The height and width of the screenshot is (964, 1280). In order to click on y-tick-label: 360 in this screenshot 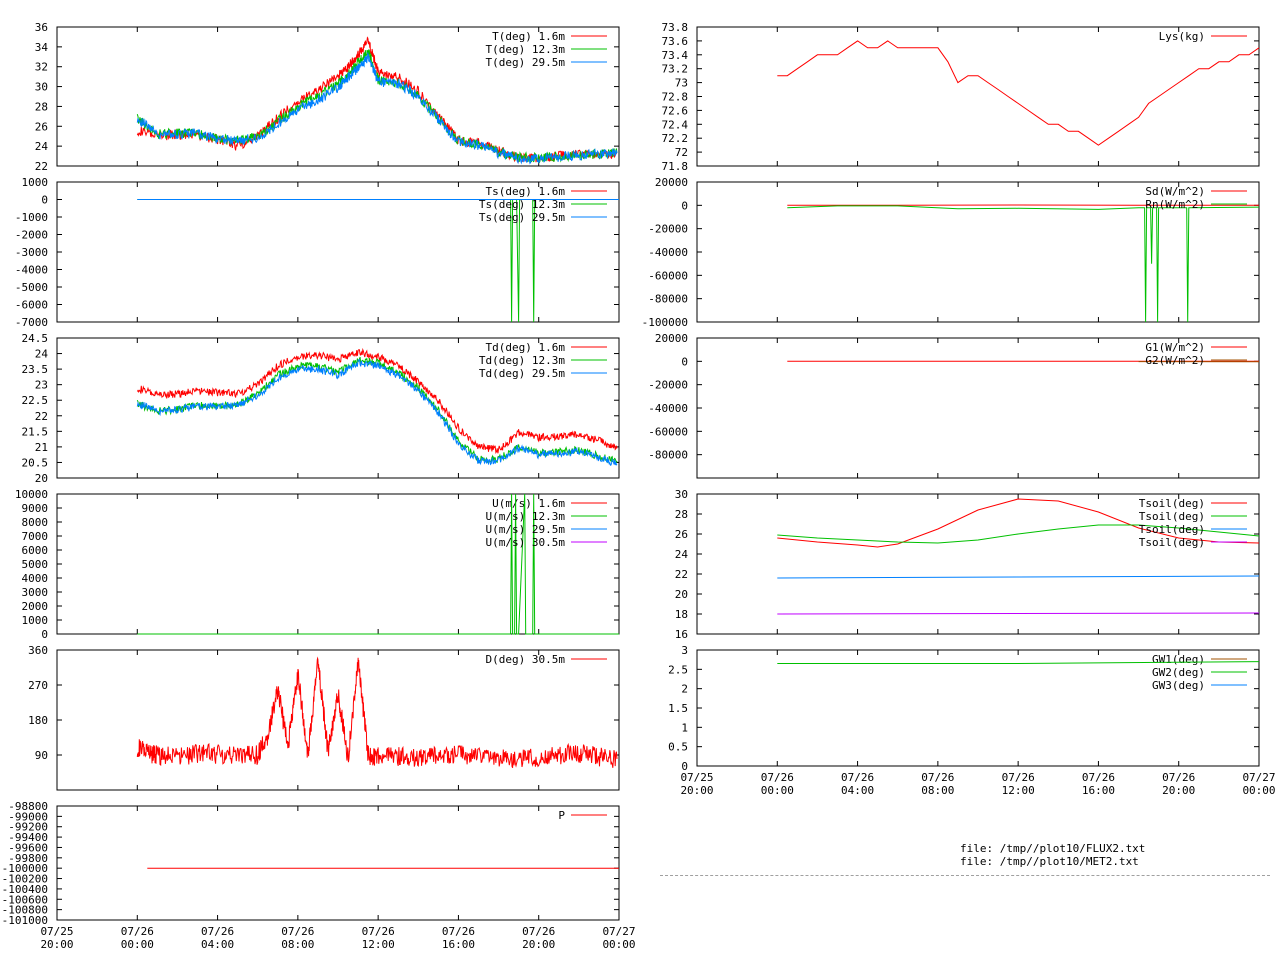, I will do `click(38, 650)`.